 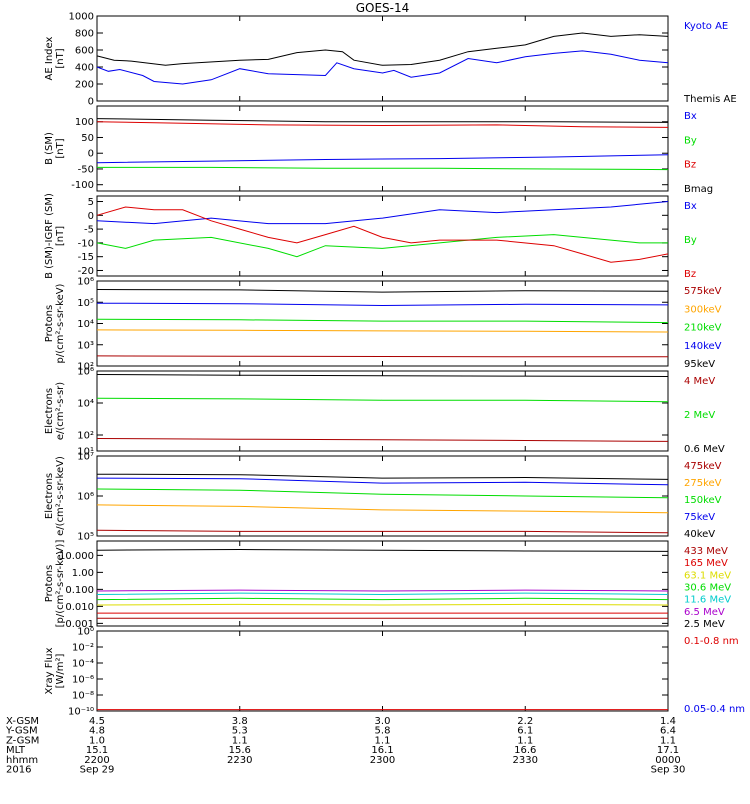 I want to click on y-axis-label: Xray Flux[W/m²], so click(x=55, y=670).